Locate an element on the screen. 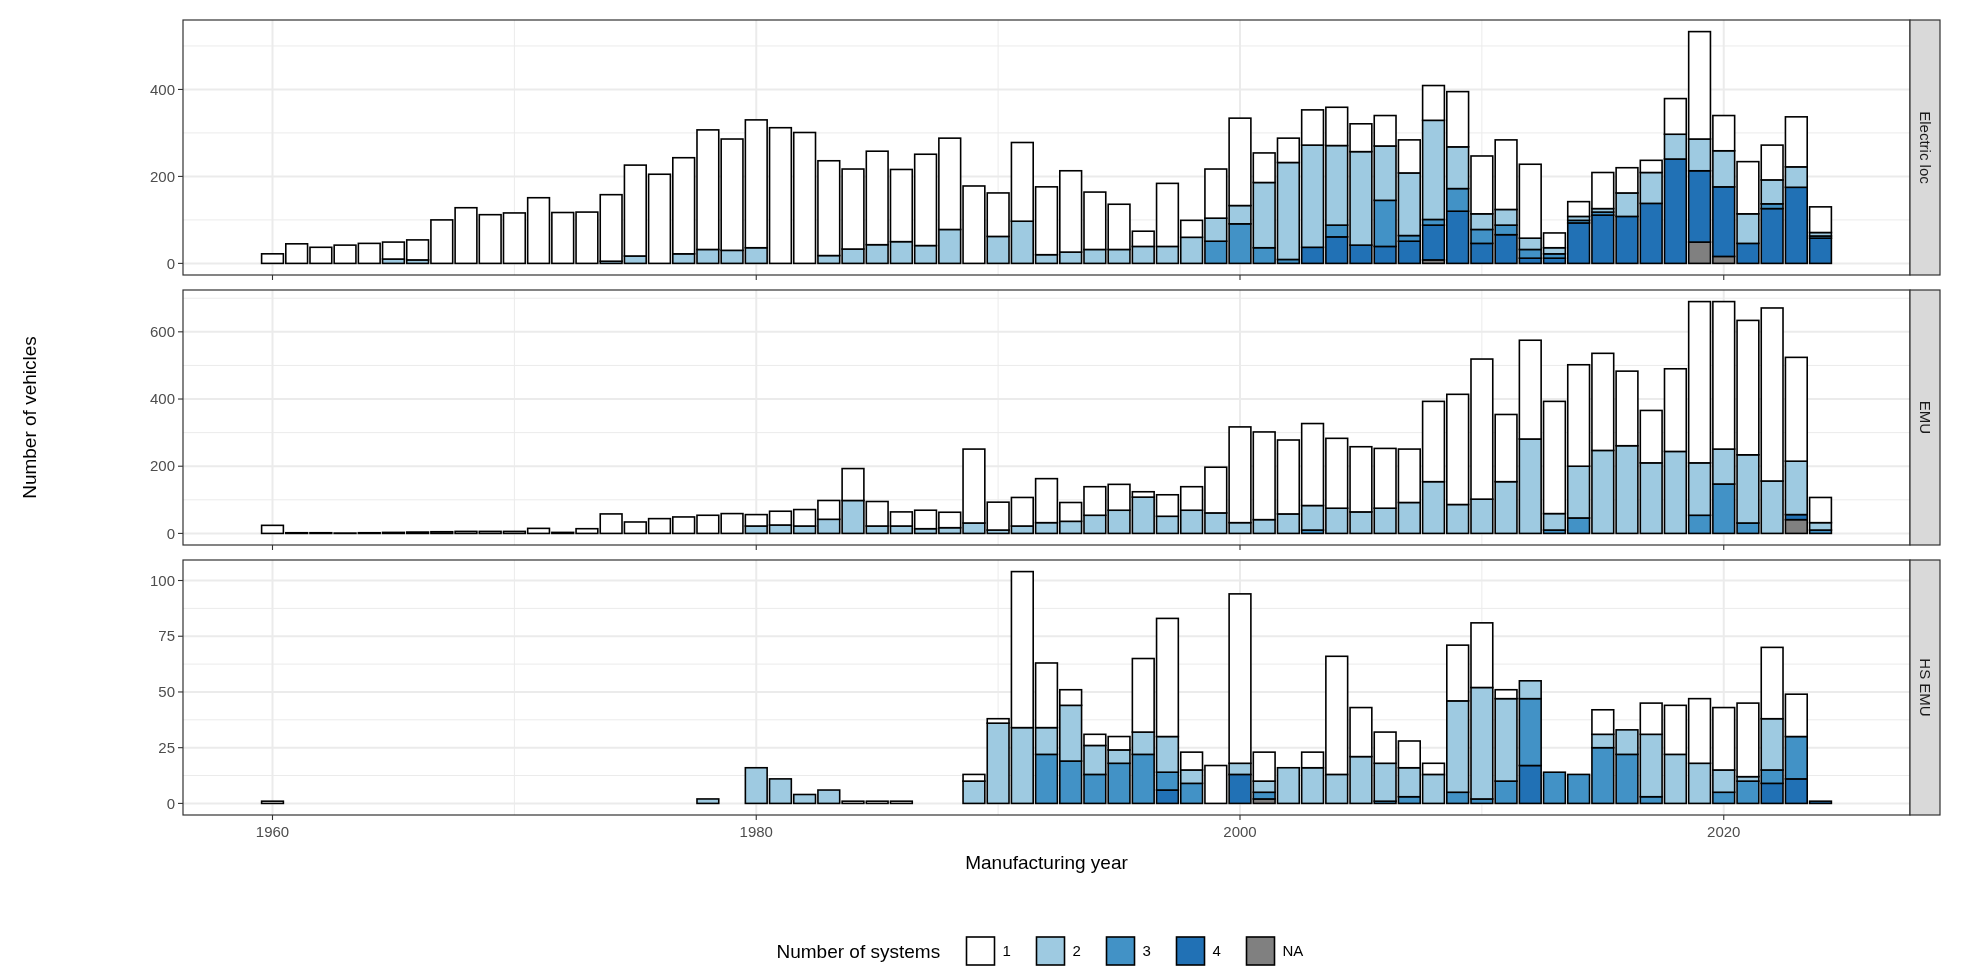 This screenshot has width=1967, height=968. y-tick-label: 75 is located at coordinates (166, 636).